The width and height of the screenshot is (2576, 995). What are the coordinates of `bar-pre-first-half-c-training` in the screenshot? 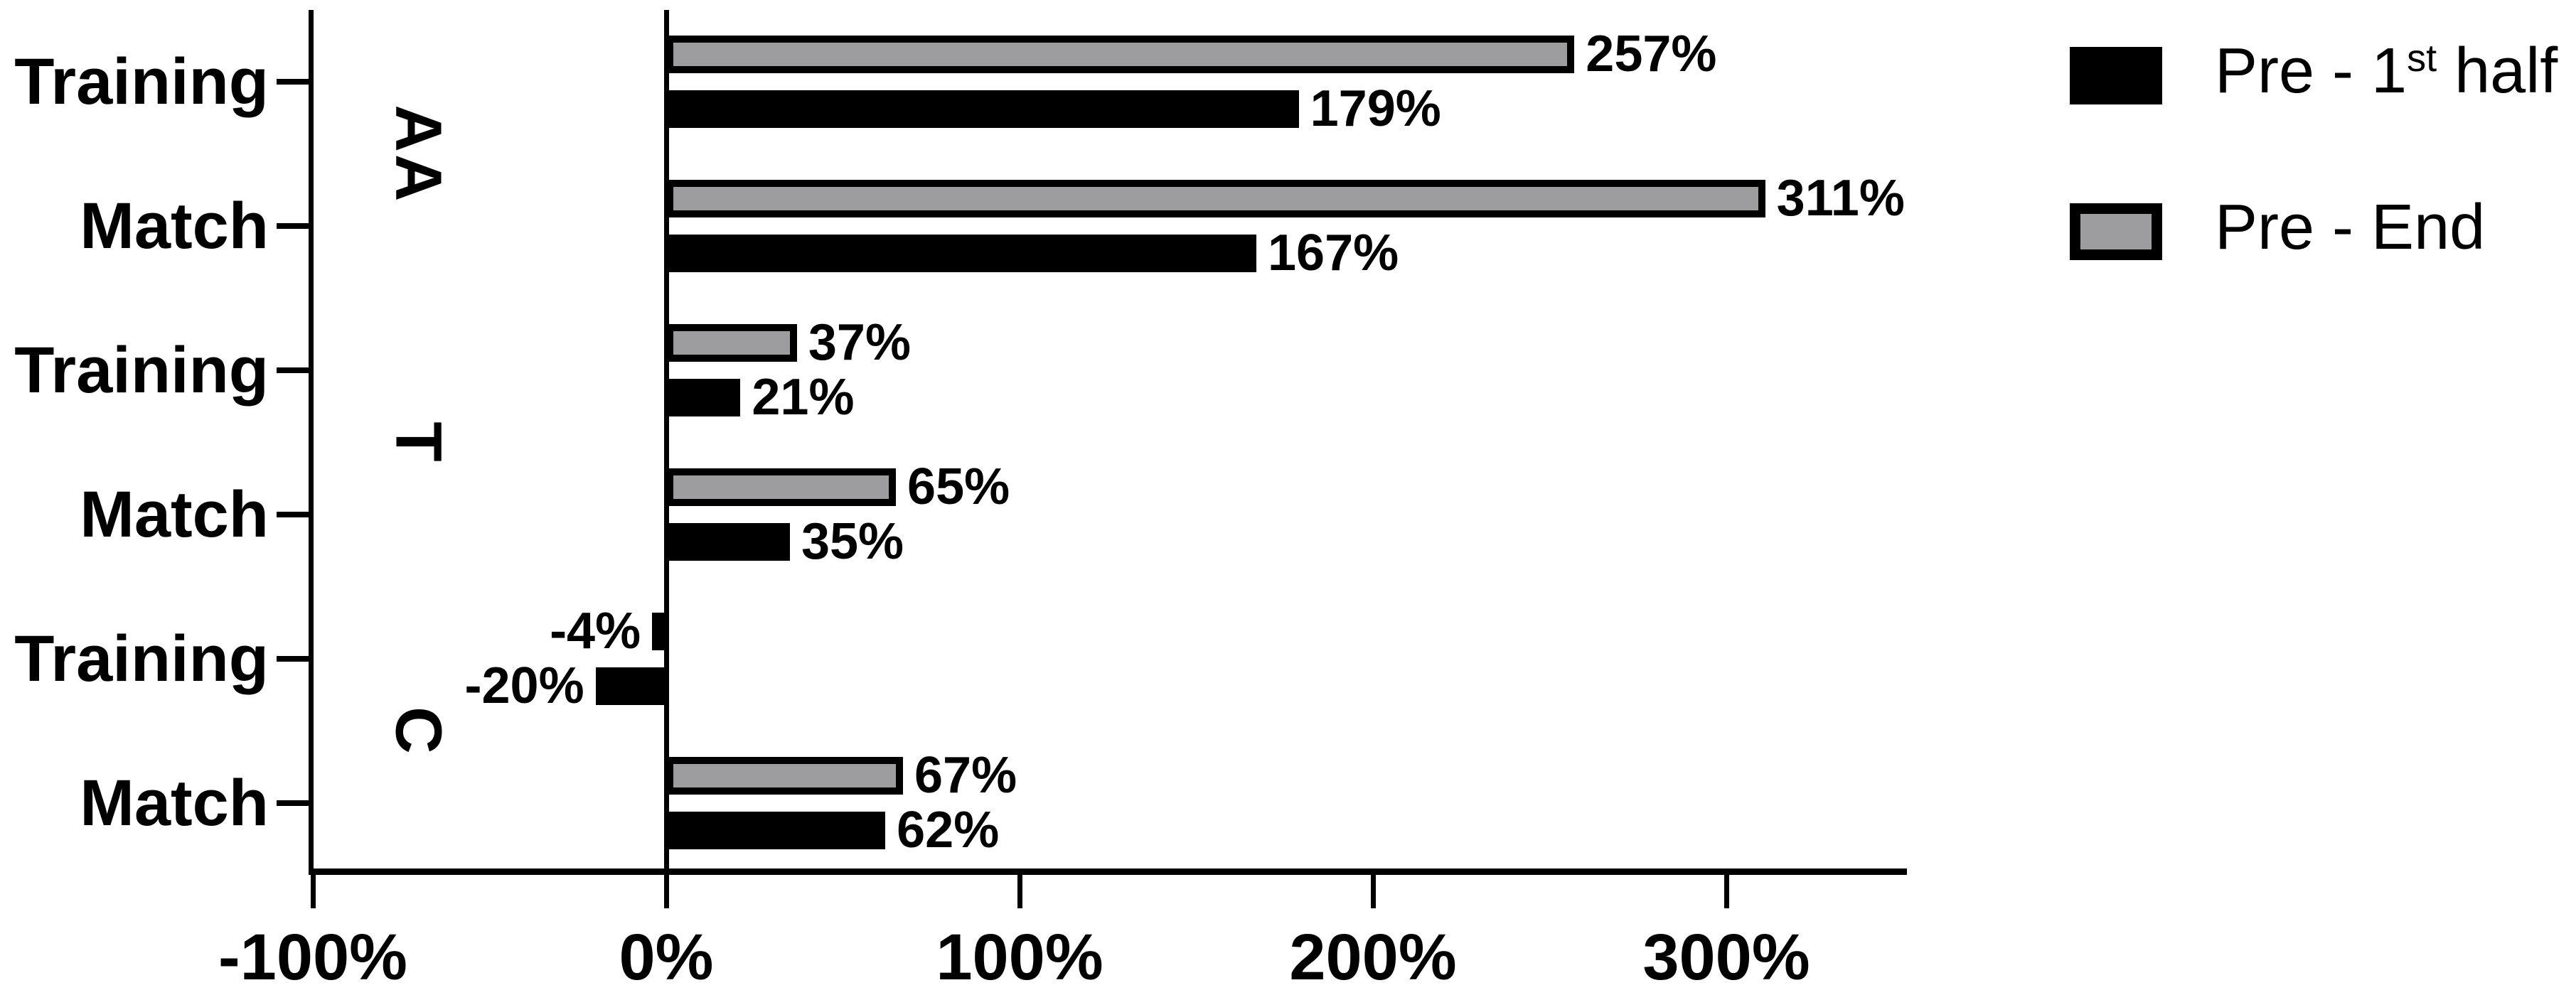 It's located at (631, 686).